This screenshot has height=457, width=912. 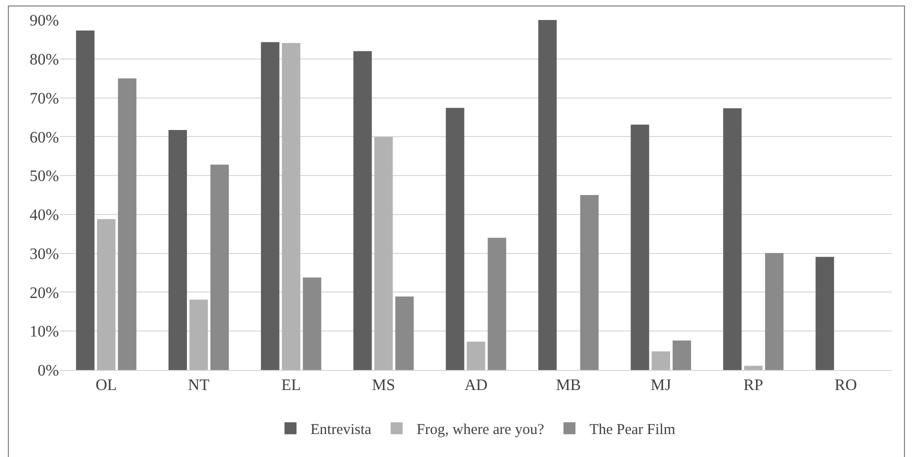 What do you see at coordinates (44, 59) in the screenshot?
I see `y-tick-label: 80%` at bounding box center [44, 59].